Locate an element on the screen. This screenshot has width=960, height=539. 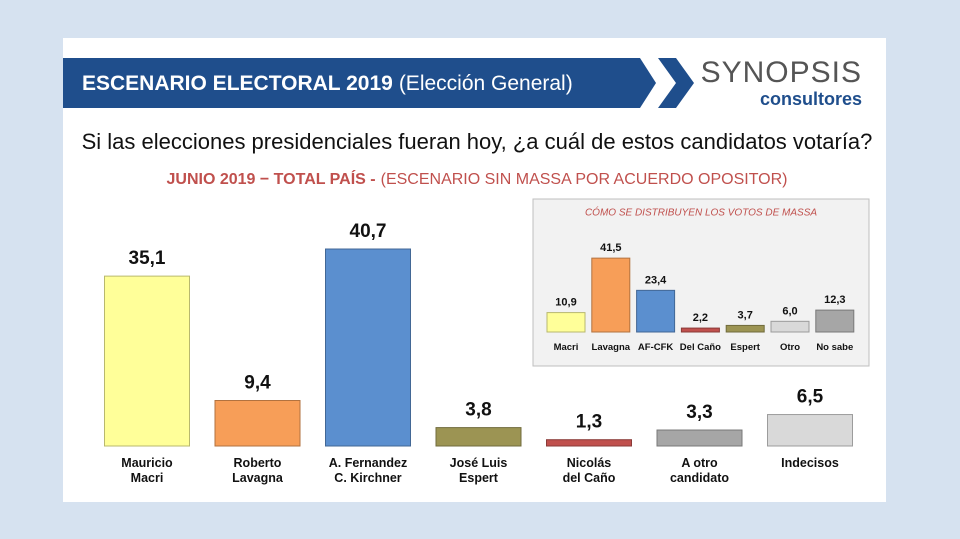
category-line: AF-CFK is located at coordinates (655, 347).